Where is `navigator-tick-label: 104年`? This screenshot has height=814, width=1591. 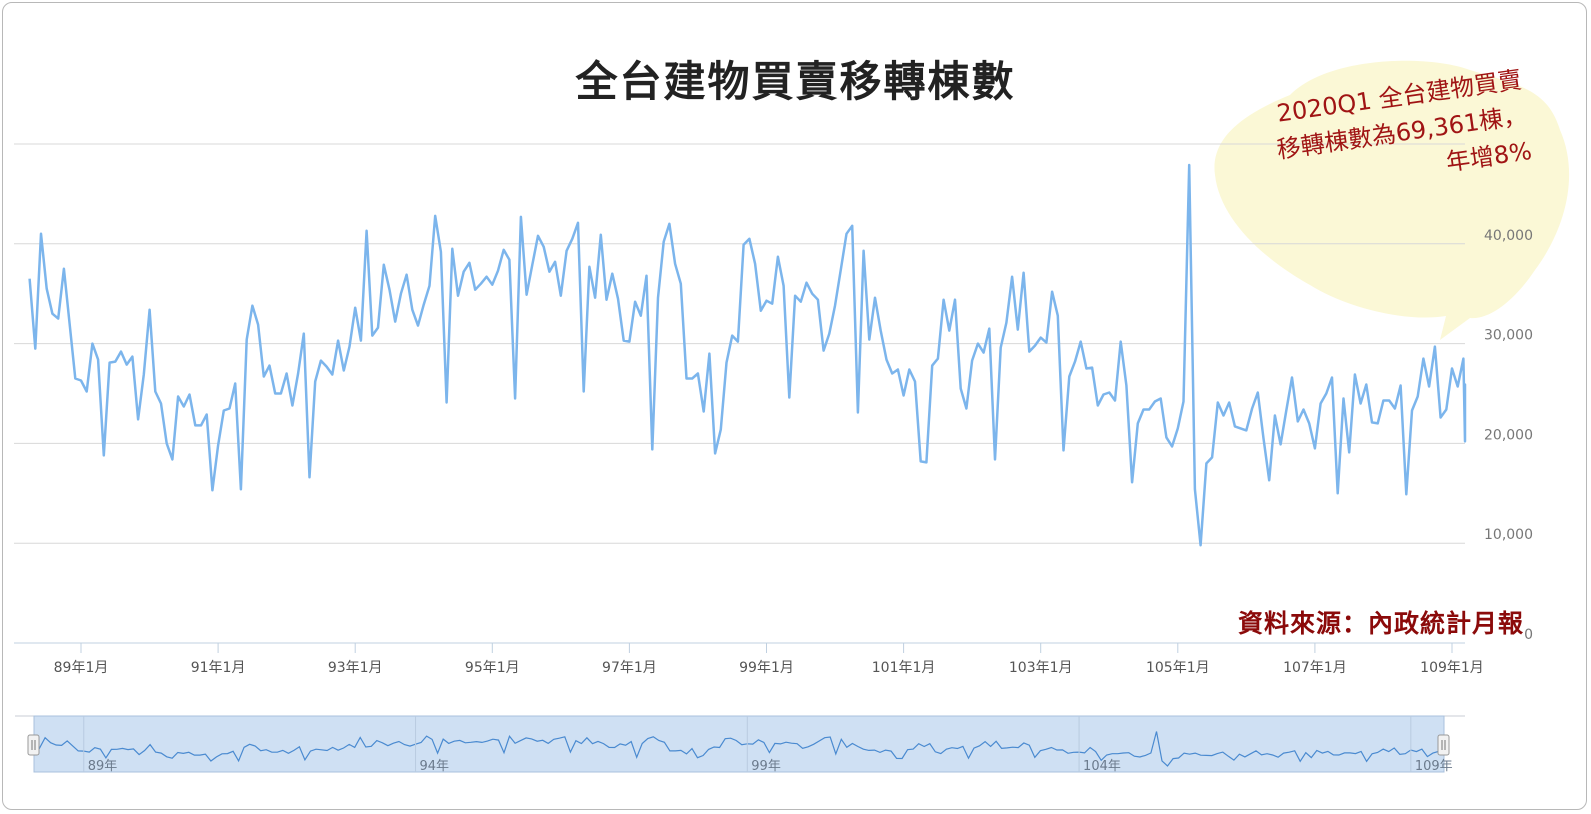 navigator-tick-label: 104年 is located at coordinates (1102, 766).